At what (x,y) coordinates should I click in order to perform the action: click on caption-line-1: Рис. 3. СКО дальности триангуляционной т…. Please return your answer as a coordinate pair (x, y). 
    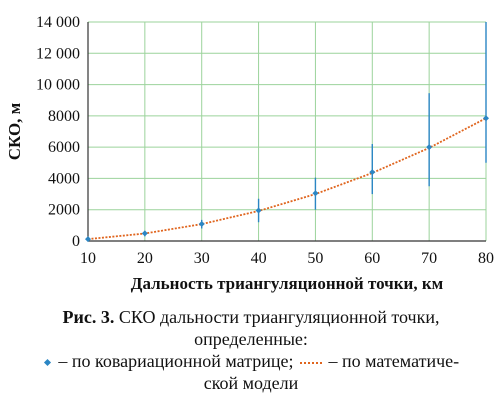
    Looking at the image, I should click on (251, 317).